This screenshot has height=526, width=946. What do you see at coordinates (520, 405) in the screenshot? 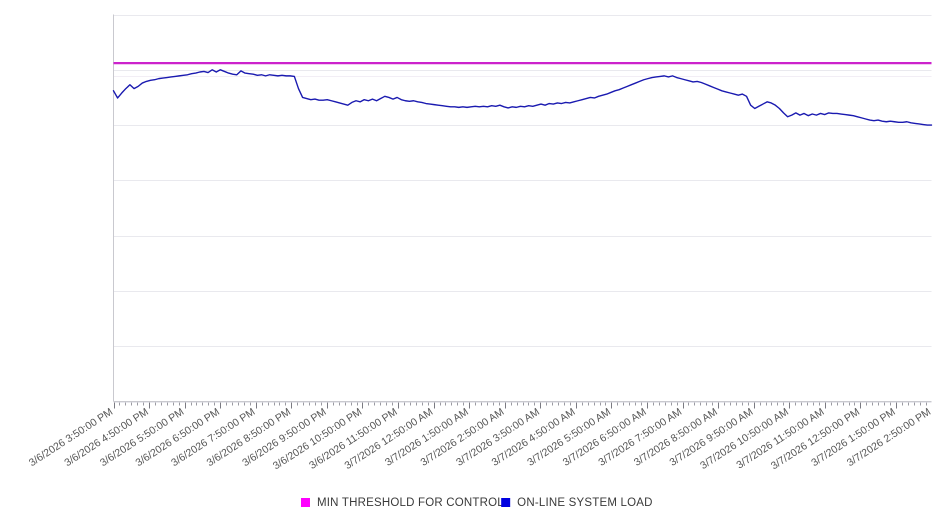
I see `x-axis-ticks-group` at bounding box center [520, 405].